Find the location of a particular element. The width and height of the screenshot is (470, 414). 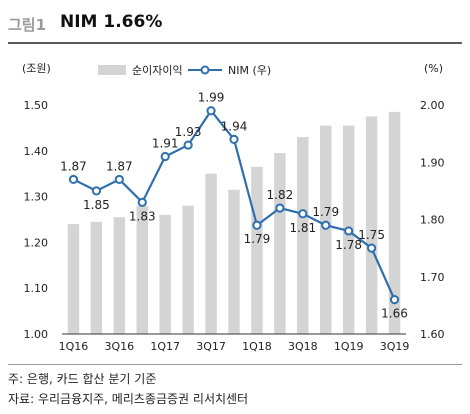

left-axis-tick: 1.50 is located at coordinates (36, 105).